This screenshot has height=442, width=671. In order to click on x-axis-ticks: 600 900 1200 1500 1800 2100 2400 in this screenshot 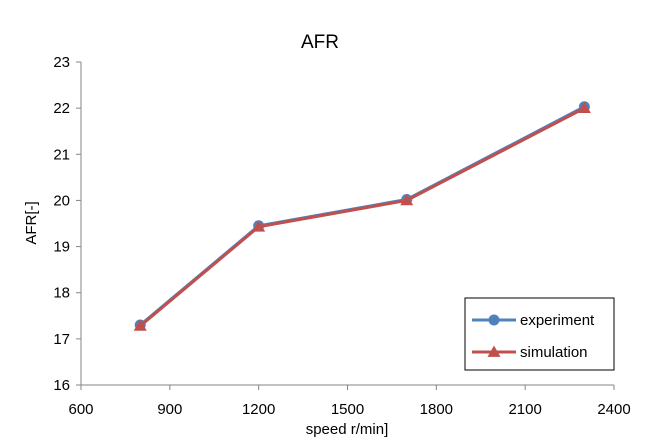, I will do `click(349, 401)`.